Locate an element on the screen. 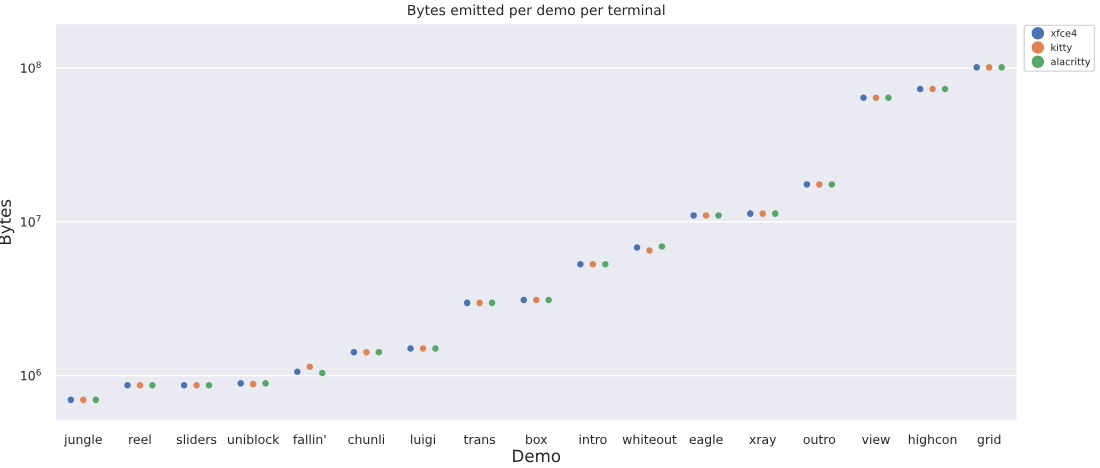 The image size is (1100, 468). x-tick-label: trans is located at coordinates (479, 440).